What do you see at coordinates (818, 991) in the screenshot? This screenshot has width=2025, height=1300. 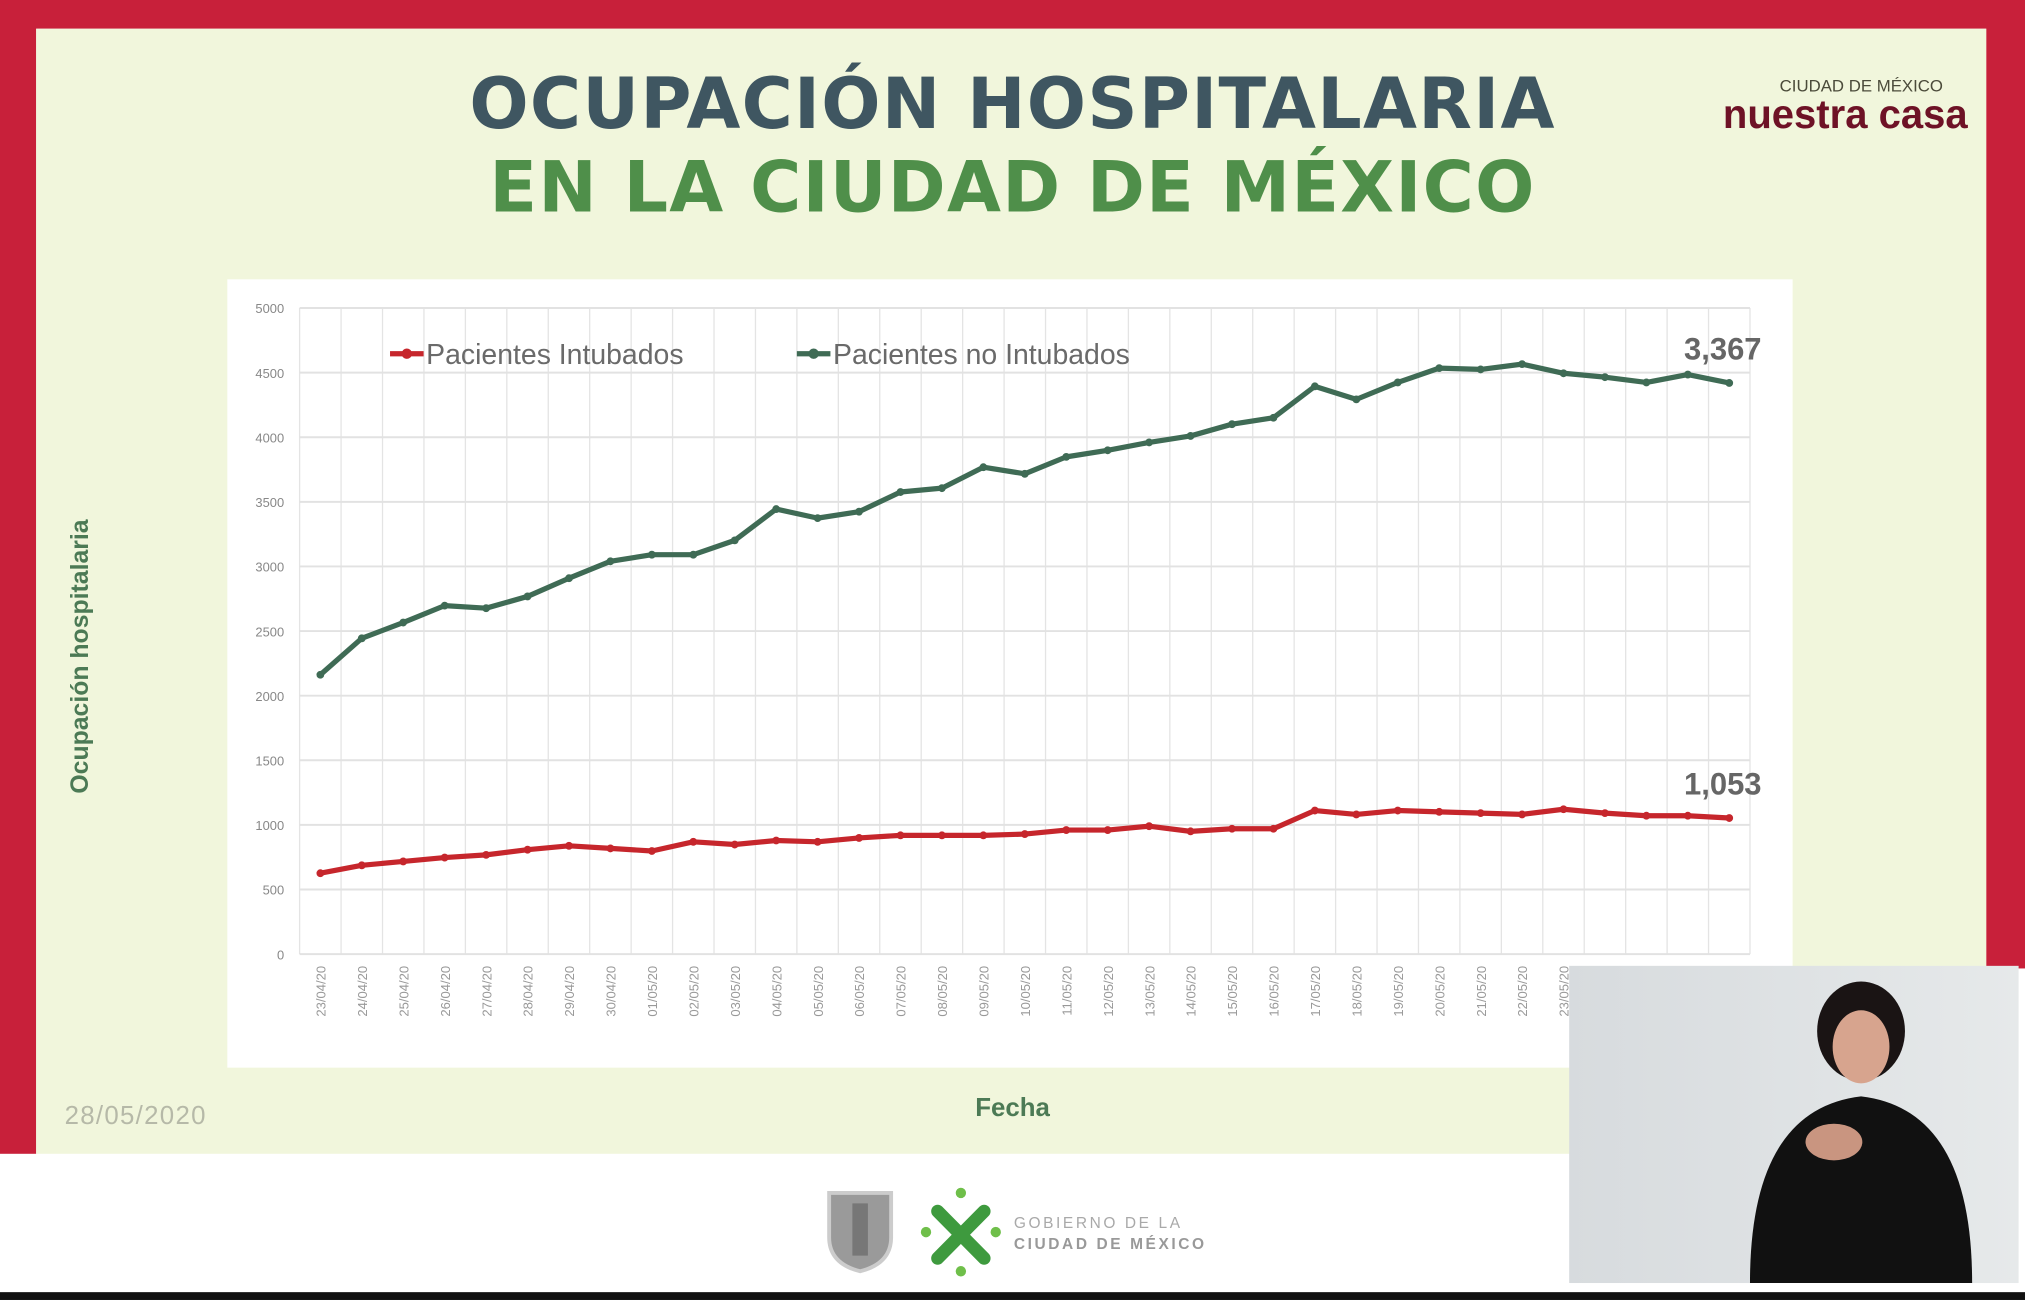 I see `x-tick-label: 05/05/20` at bounding box center [818, 991].